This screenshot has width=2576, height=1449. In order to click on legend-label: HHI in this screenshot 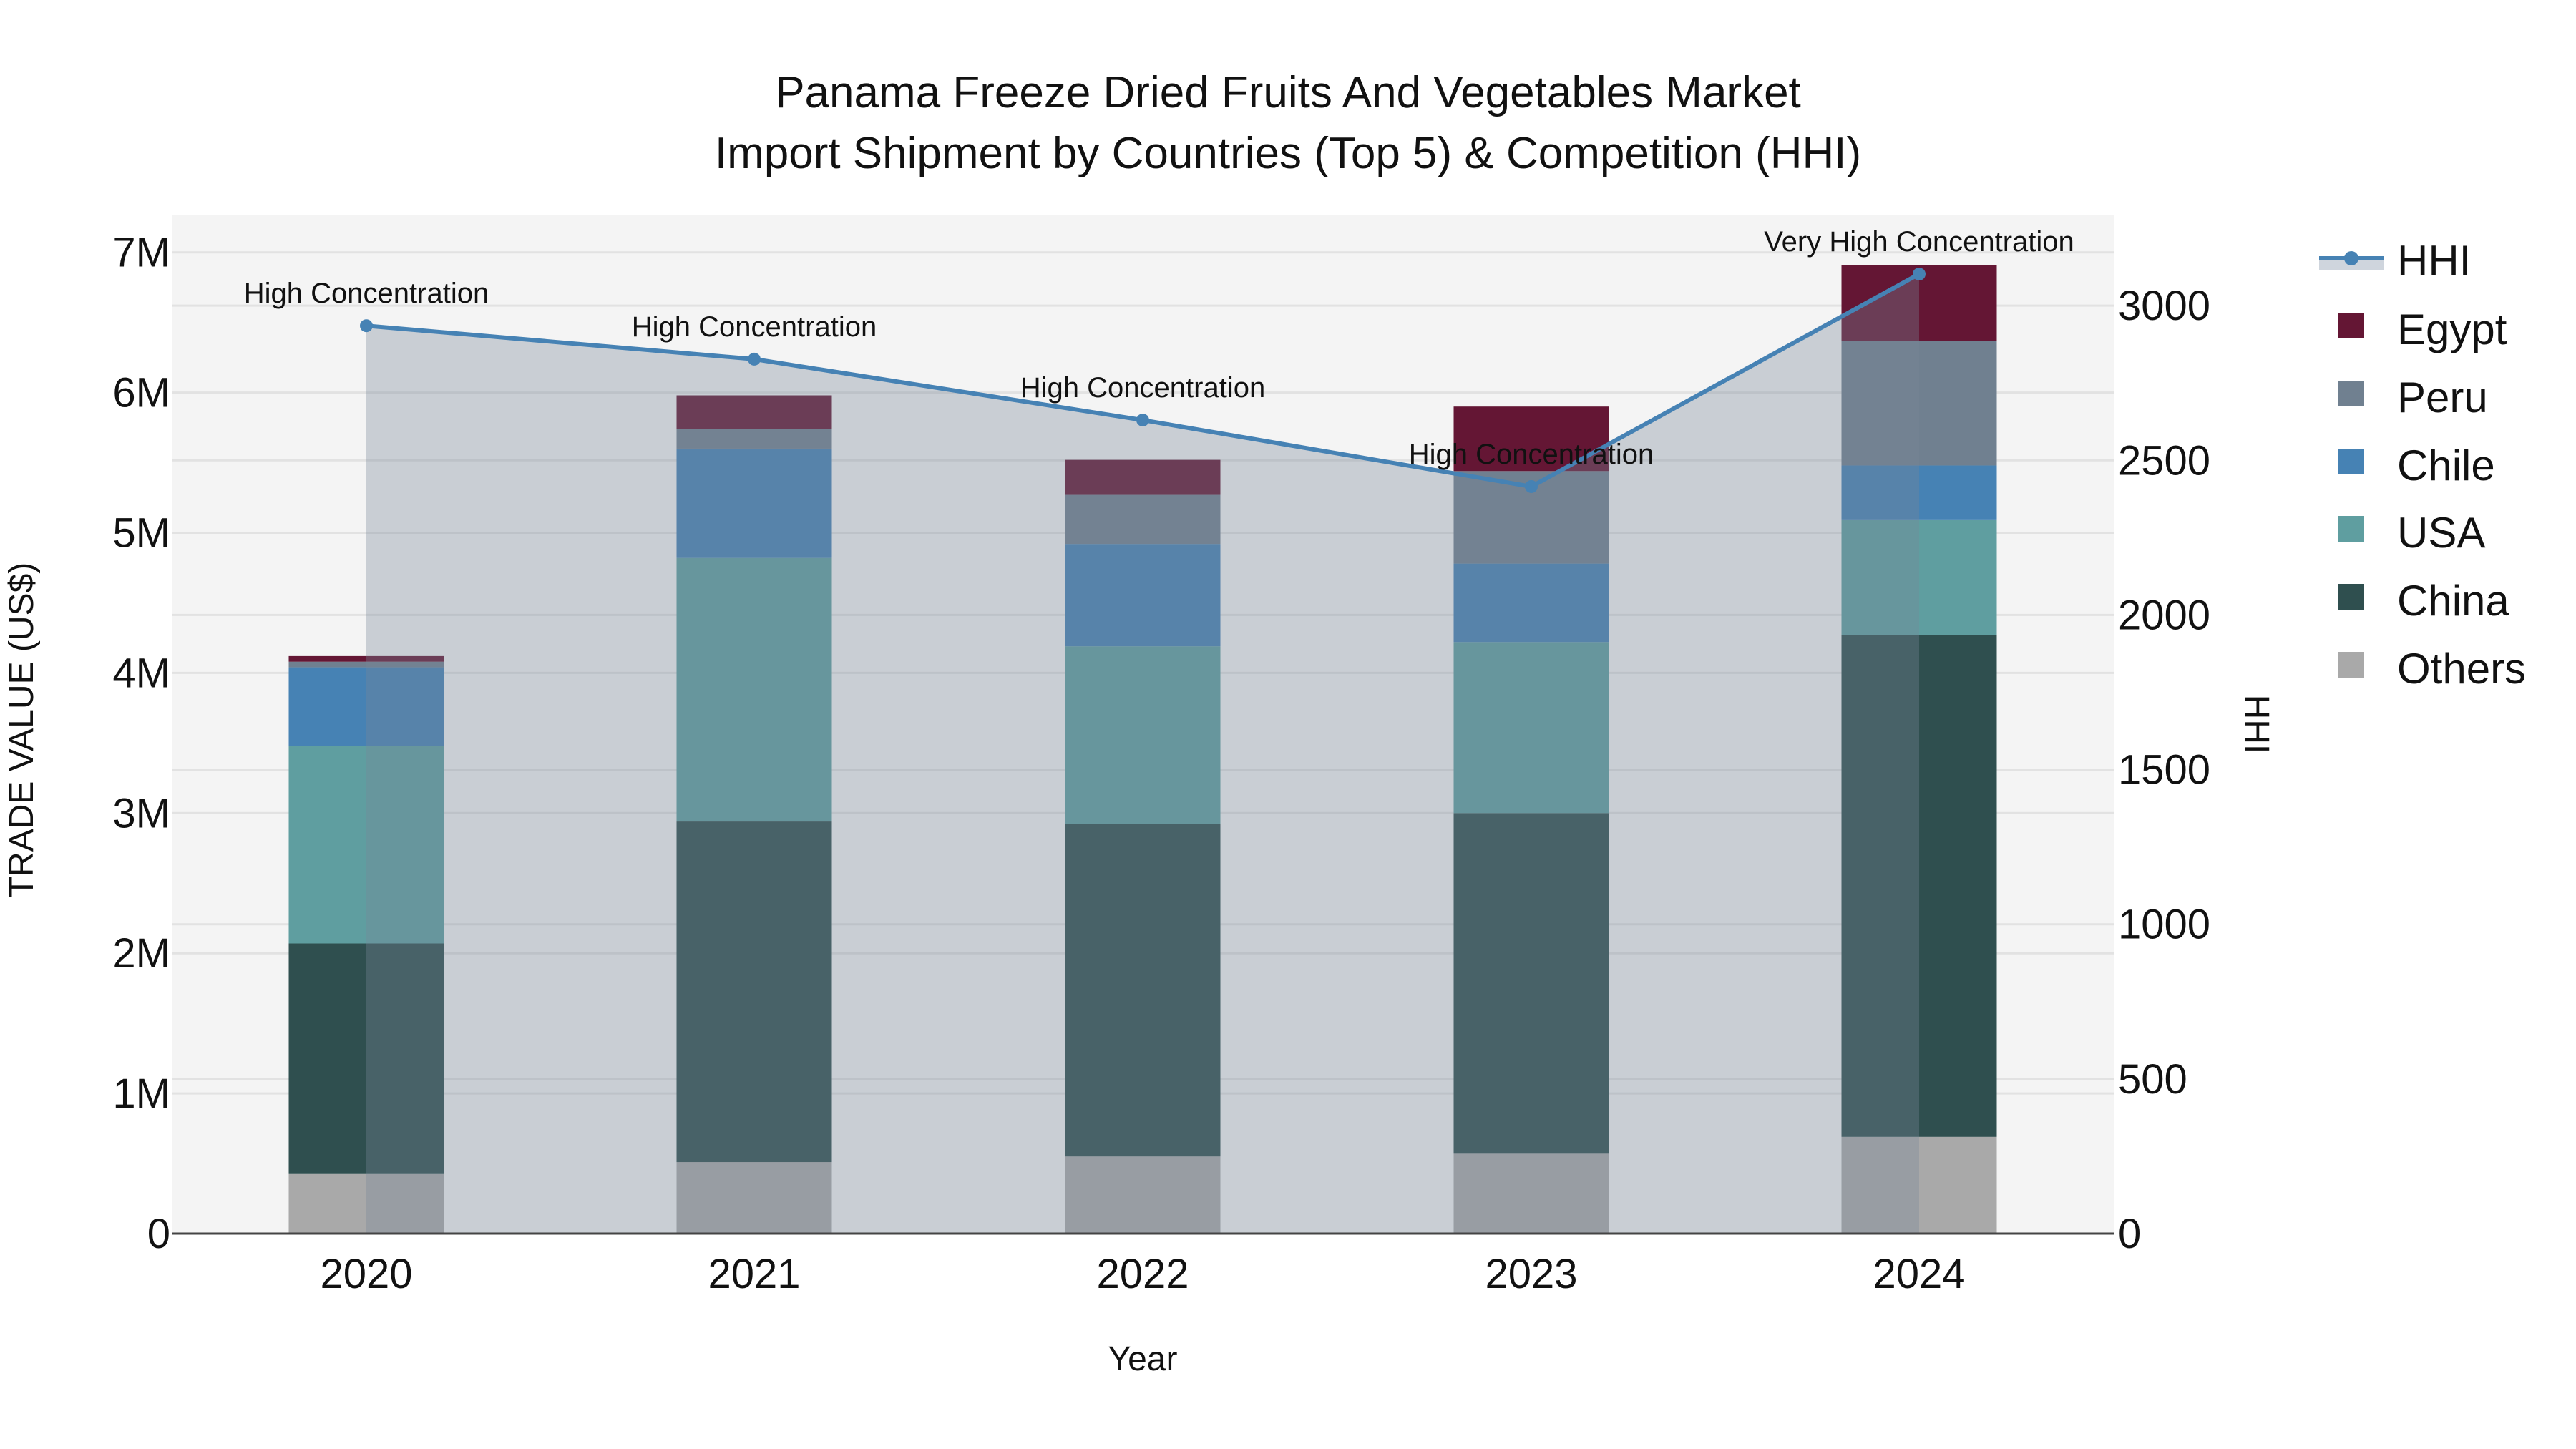, I will do `click(2434, 261)`.